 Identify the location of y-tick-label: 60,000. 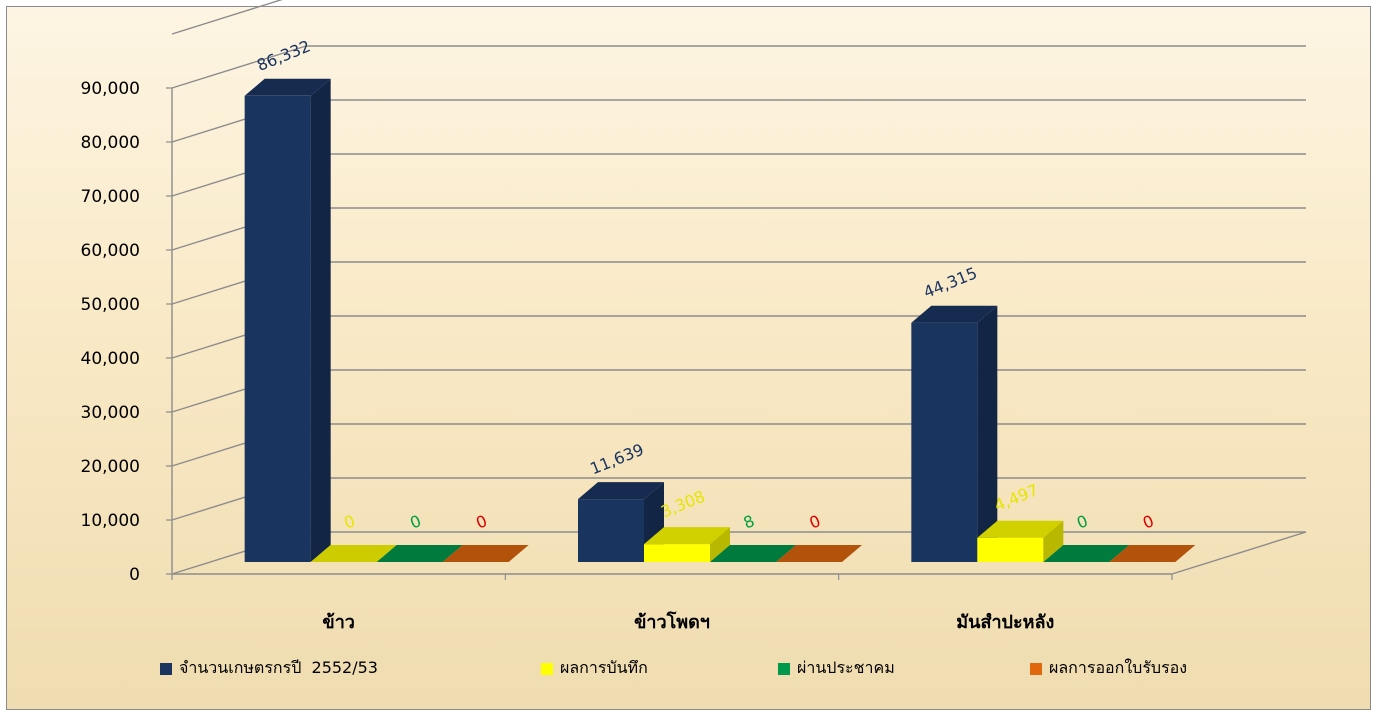
(110, 251).